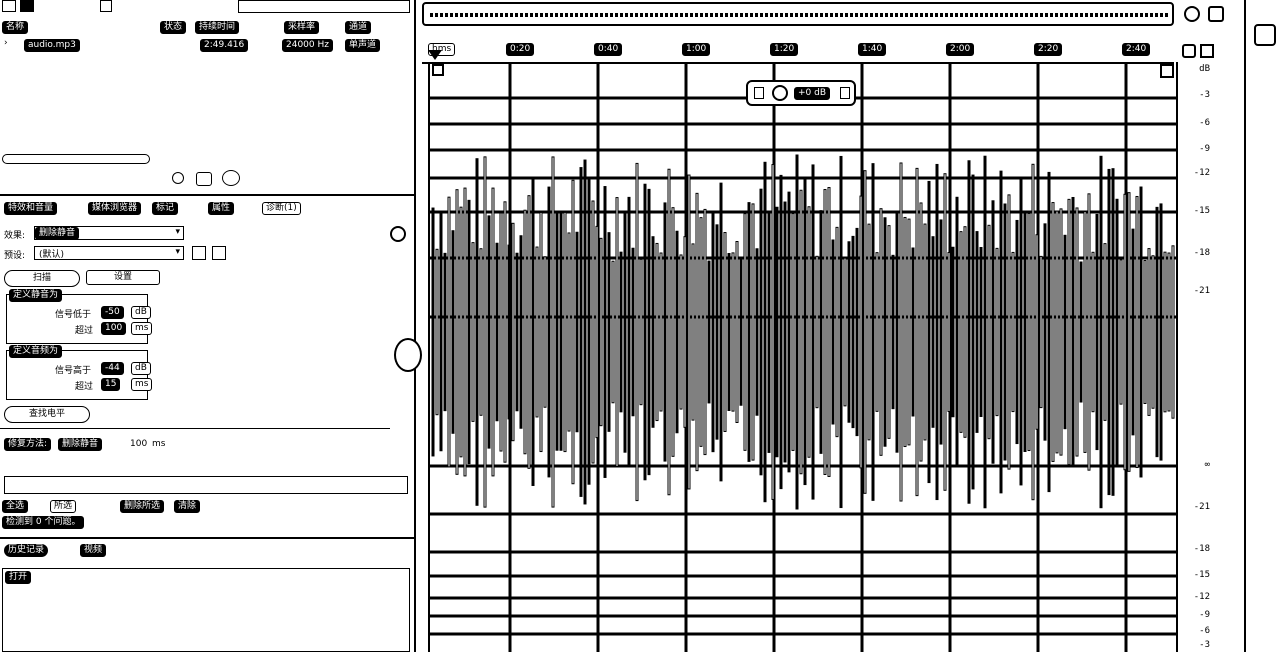  What do you see at coordinates (1201, 211) in the screenshot?
I see `db-label: -15` at bounding box center [1201, 211].